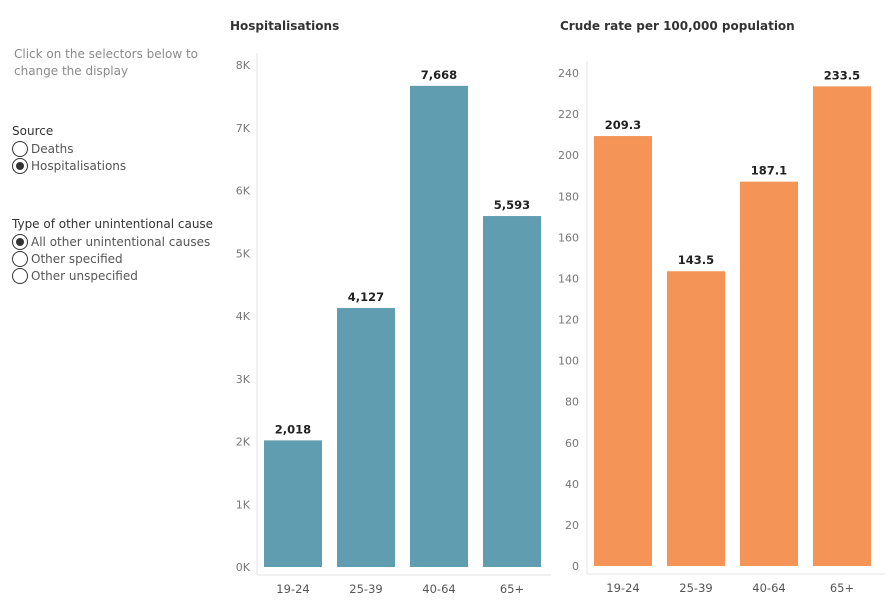  Describe the element at coordinates (623, 125) in the screenshot. I see `crude-rate-value-label: 209.3` at that location.